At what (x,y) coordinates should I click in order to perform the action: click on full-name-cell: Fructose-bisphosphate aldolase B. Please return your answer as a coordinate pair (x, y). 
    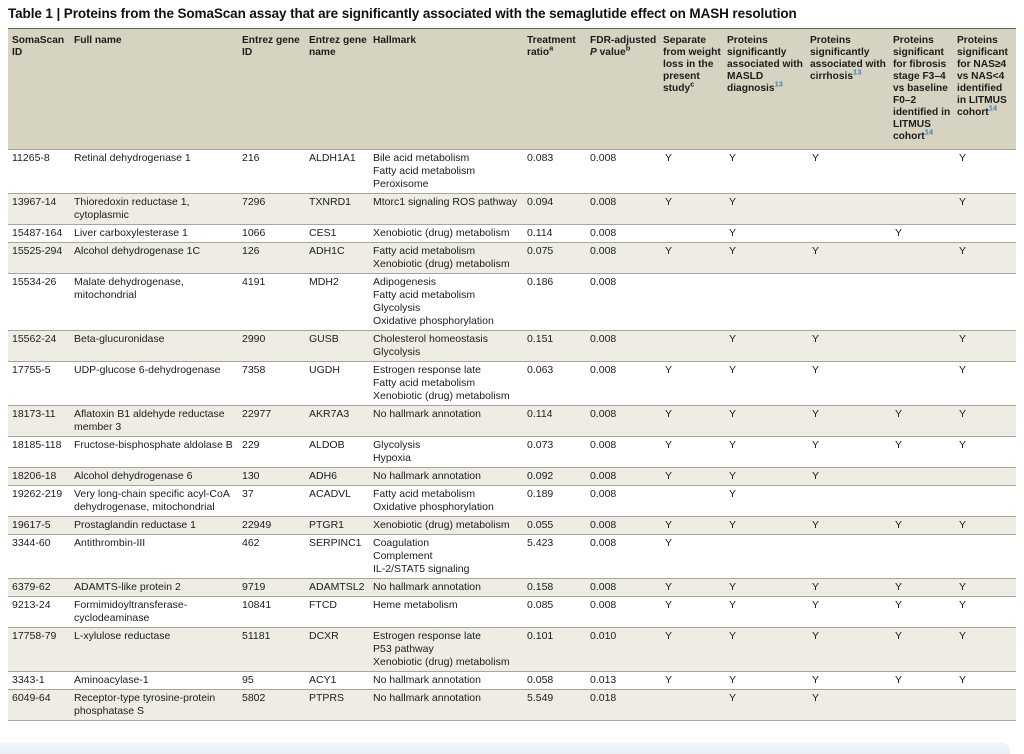
    Looking at the image, I should click on (154, 452).